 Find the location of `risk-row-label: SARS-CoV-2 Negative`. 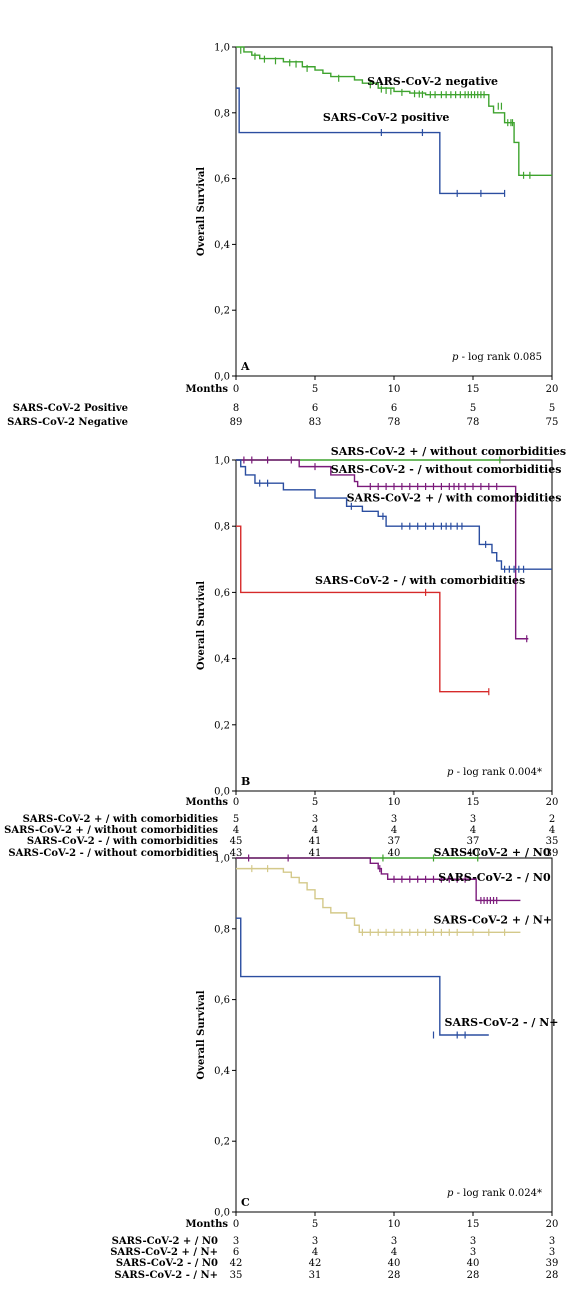

risk-row-label: SARS-CoV-2 Negative is located at coordinates (67, 422).